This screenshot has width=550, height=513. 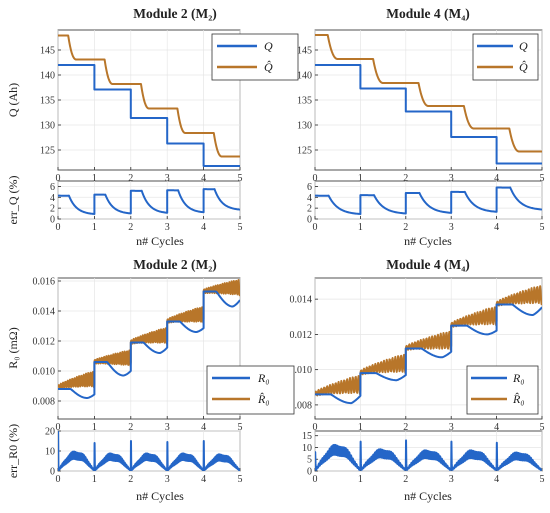 I want to click on legend-q-module2: Q Q̂, so click(x=255, y=57).